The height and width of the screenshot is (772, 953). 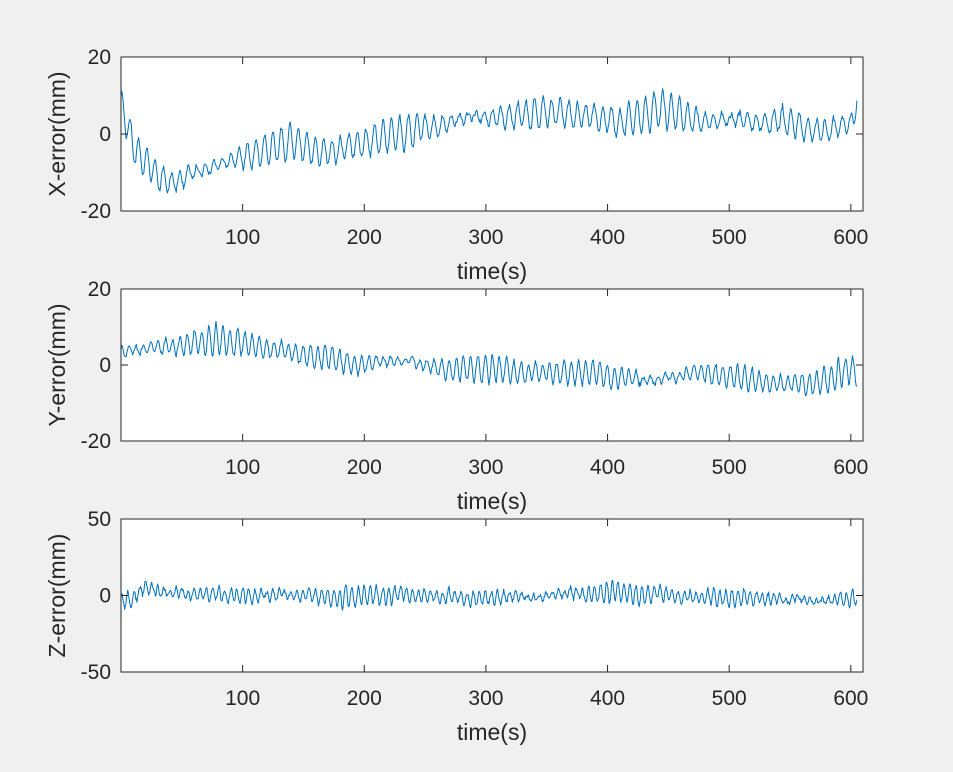 What do you see at coordinates (57, 133) in the screenshot?
I see `y-axis-label: X-error(mm)` at bounding box center [57, 133].